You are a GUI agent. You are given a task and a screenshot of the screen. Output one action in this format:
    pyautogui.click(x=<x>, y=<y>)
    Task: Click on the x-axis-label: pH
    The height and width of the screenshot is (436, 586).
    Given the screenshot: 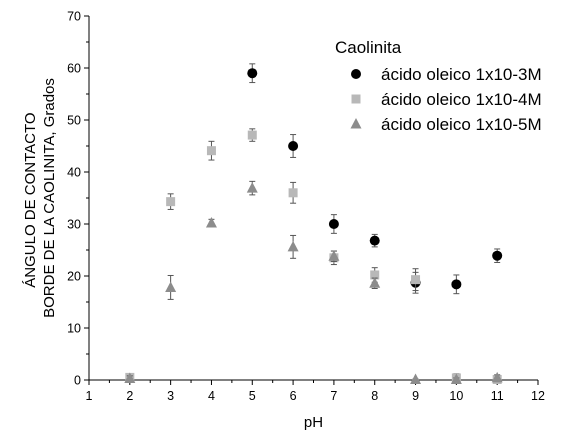 What is the action you would take?
    pyautogui.click(x=313, y=422)
    